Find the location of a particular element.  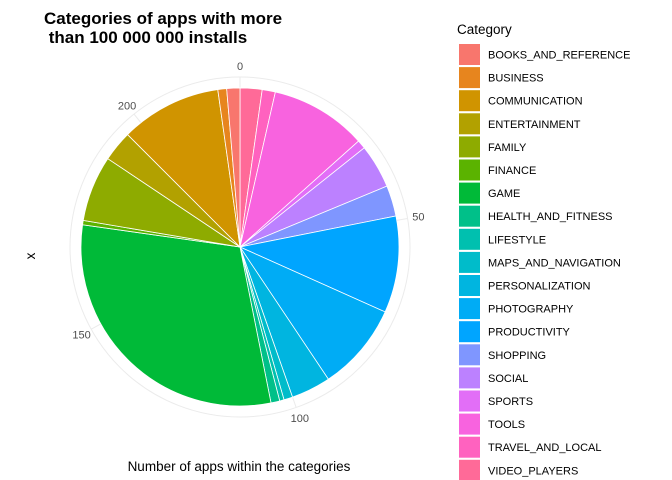

legend-key-business is located at coordinates (469, 78).